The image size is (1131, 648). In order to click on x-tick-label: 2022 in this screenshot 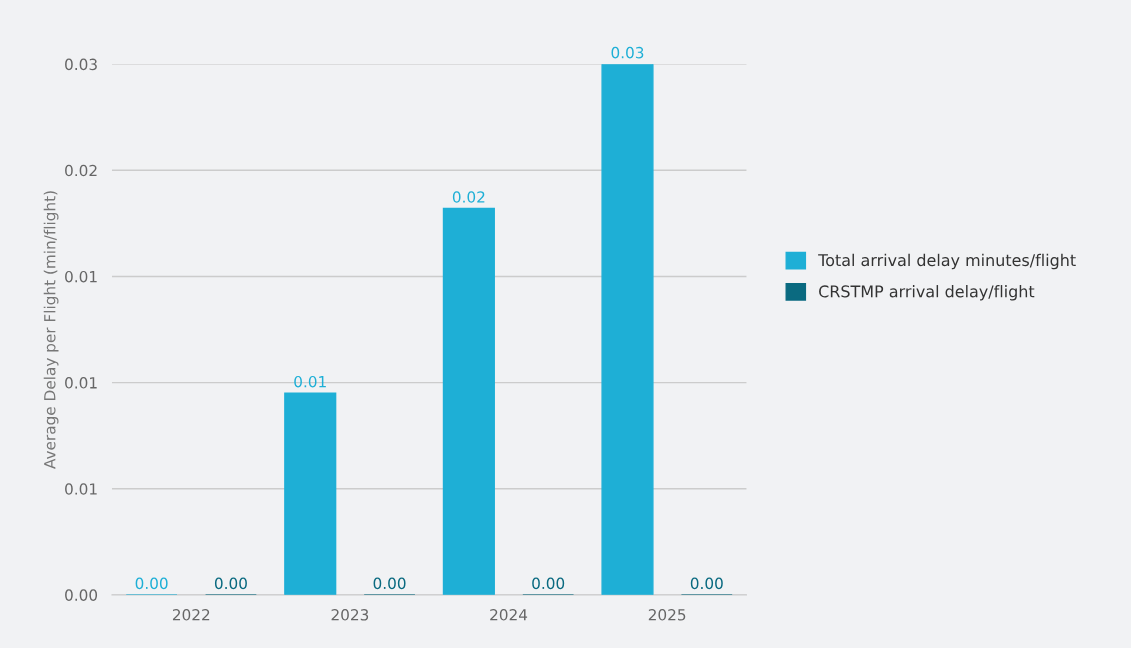, I will do `click(191, 615)`.